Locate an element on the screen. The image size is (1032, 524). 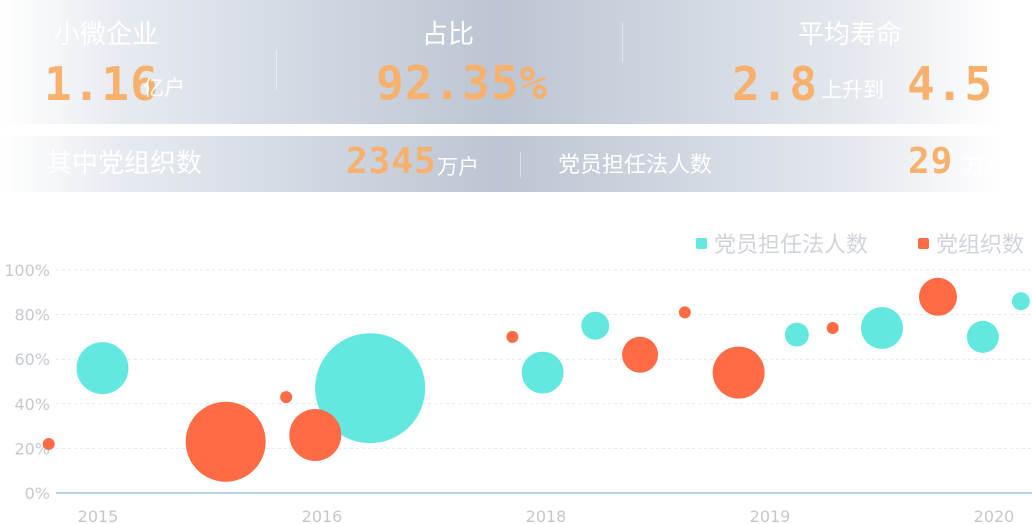
legend-swatch-orgs is located at coordinates (923, 243).